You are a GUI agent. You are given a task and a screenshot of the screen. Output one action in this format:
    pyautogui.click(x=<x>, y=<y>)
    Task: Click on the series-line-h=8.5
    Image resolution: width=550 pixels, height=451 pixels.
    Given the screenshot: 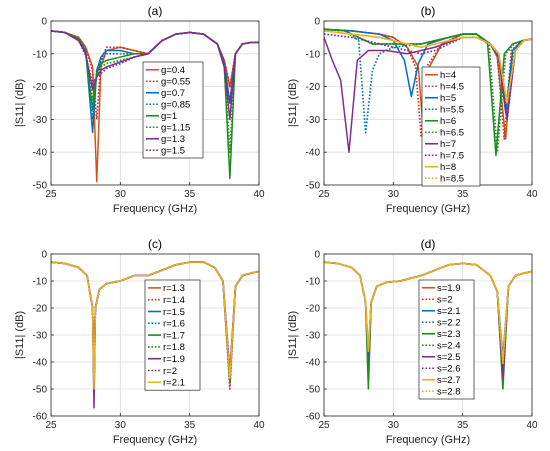 What is the action you would take?
    pyautogui.click(x=428, y=66)
    